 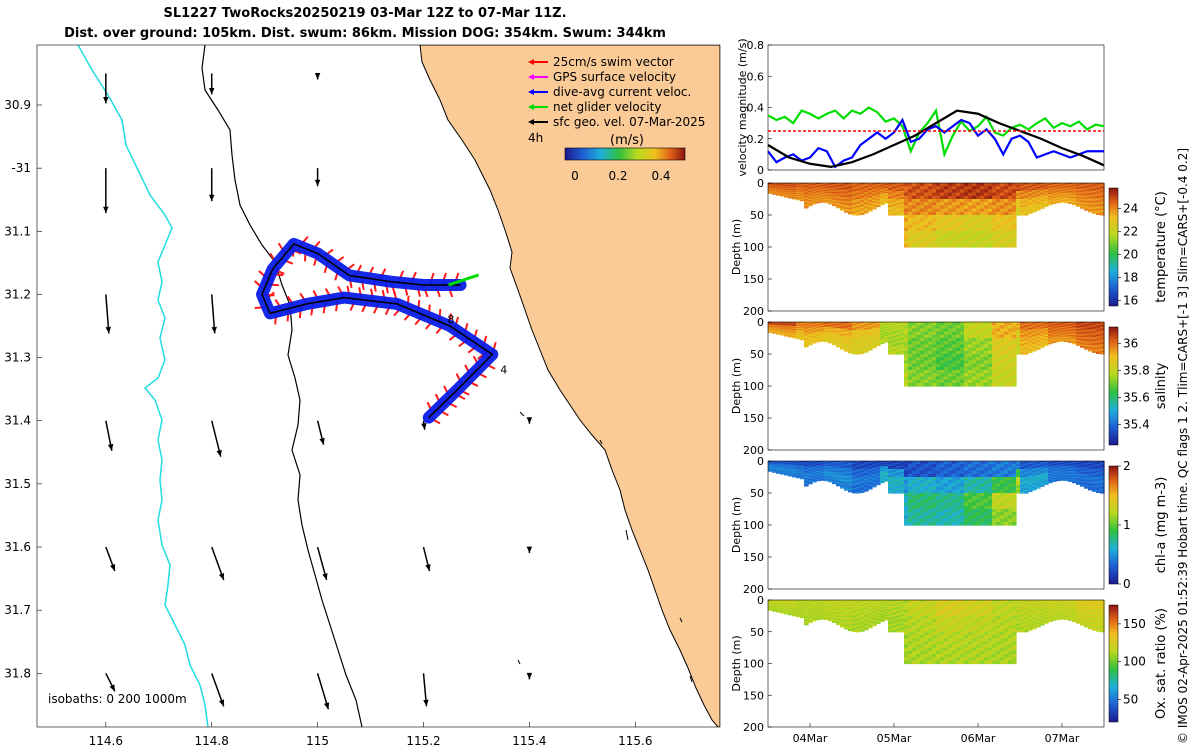 What do you see at coordinates (756, 139) in the screenshot?
I see `velocity-ytick-label: 0.2` at bounding box center [756, 139].